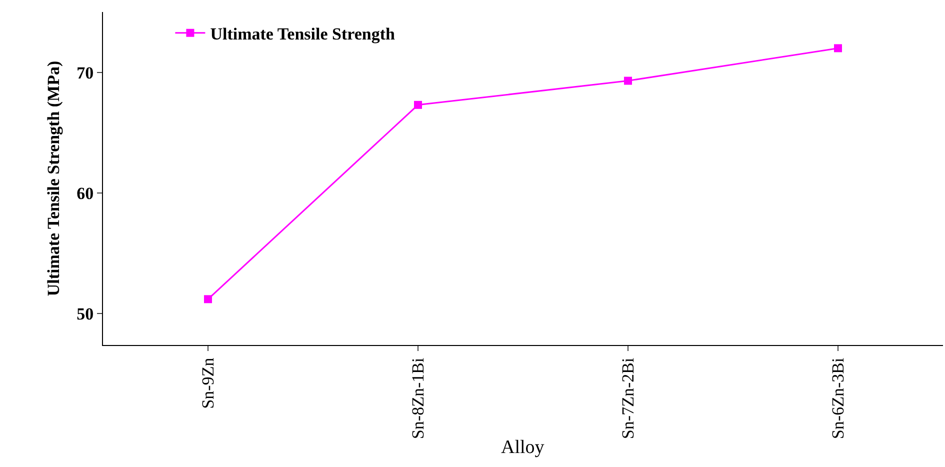 The height and width of the screenshot is (467, 945). I want to click on y-tick-label: 50, so click(85, 314).